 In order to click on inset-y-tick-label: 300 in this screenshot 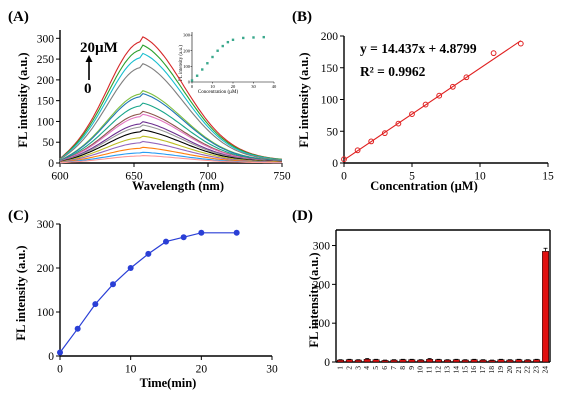, I will do `click(187, 35)`.